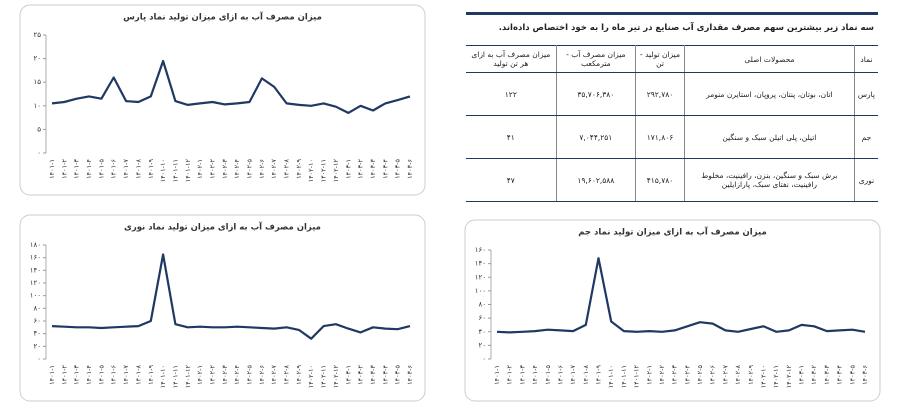 This screenshot has width=900, height=406. I want to click on x-tick-label: ۱۴۰۲-۹, so click(299, 375).